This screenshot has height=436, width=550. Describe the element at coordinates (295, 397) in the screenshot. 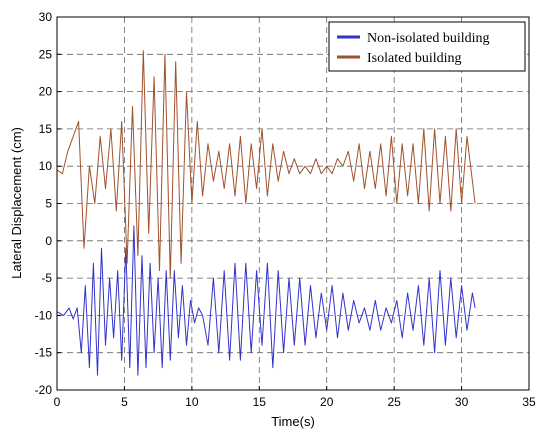

I see `x-axis-ticks: 0 5 10 15 20 25 30 35` at that location.